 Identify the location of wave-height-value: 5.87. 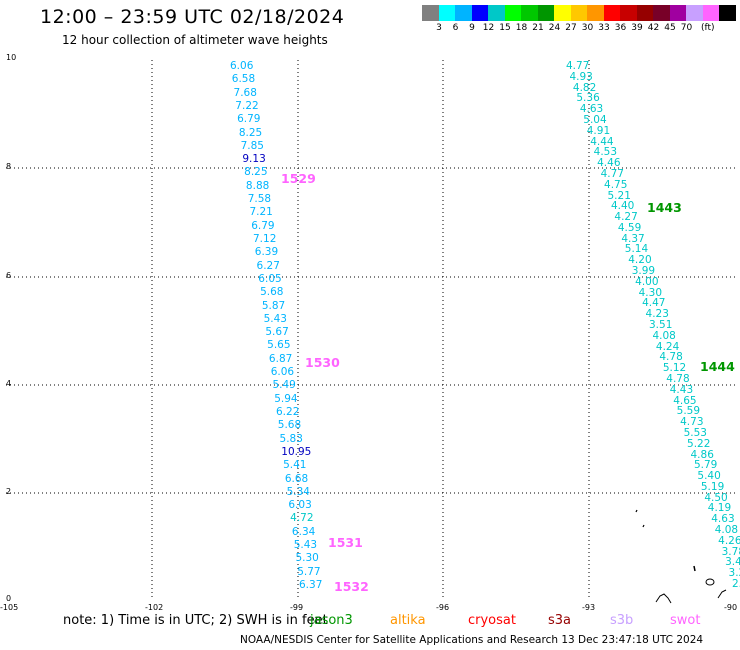
(273, 305).